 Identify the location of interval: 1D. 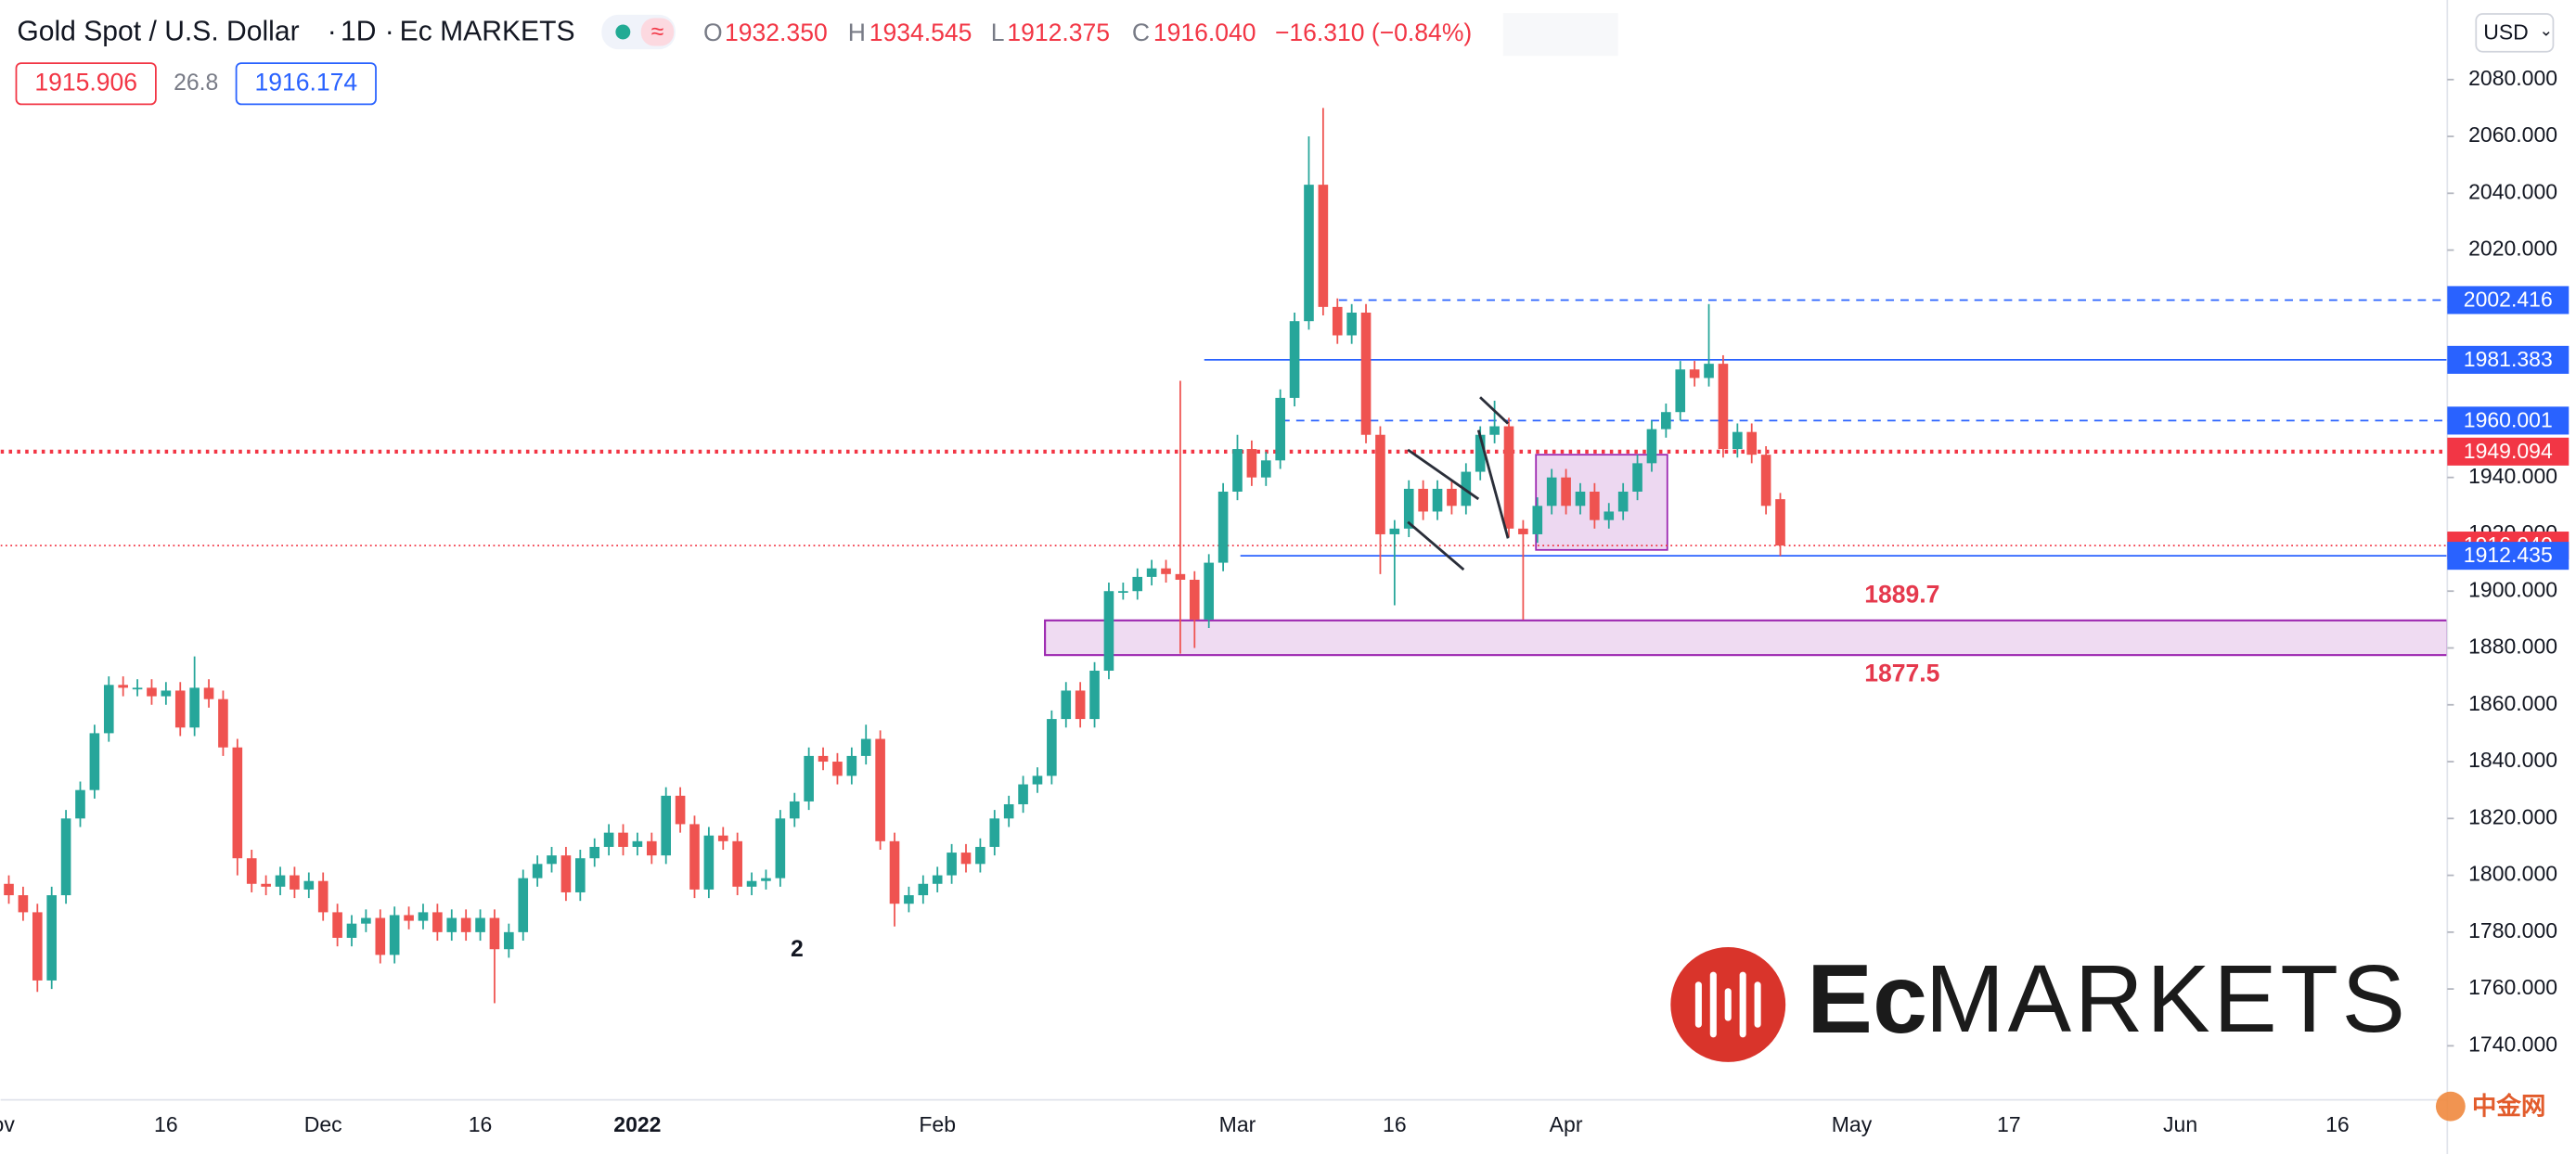
(358, 31).